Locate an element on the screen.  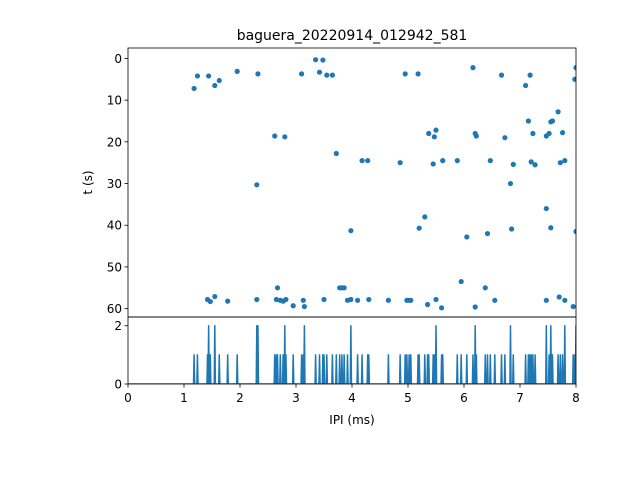
y-tick-label: 10 is located at coordinates (114, 101).